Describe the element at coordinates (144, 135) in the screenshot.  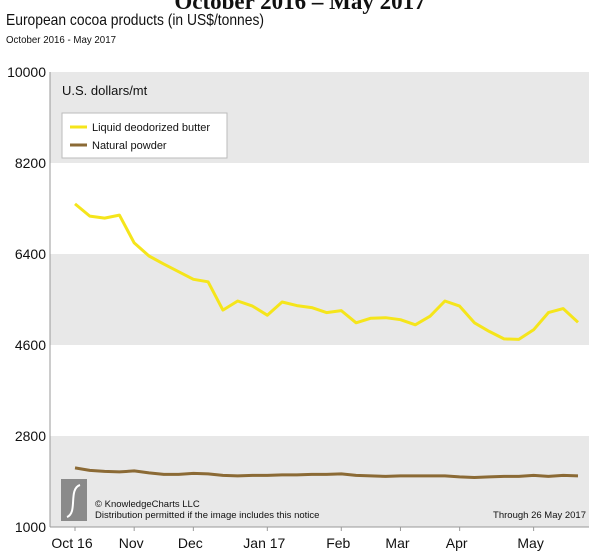
I see `legend-box` at that location.